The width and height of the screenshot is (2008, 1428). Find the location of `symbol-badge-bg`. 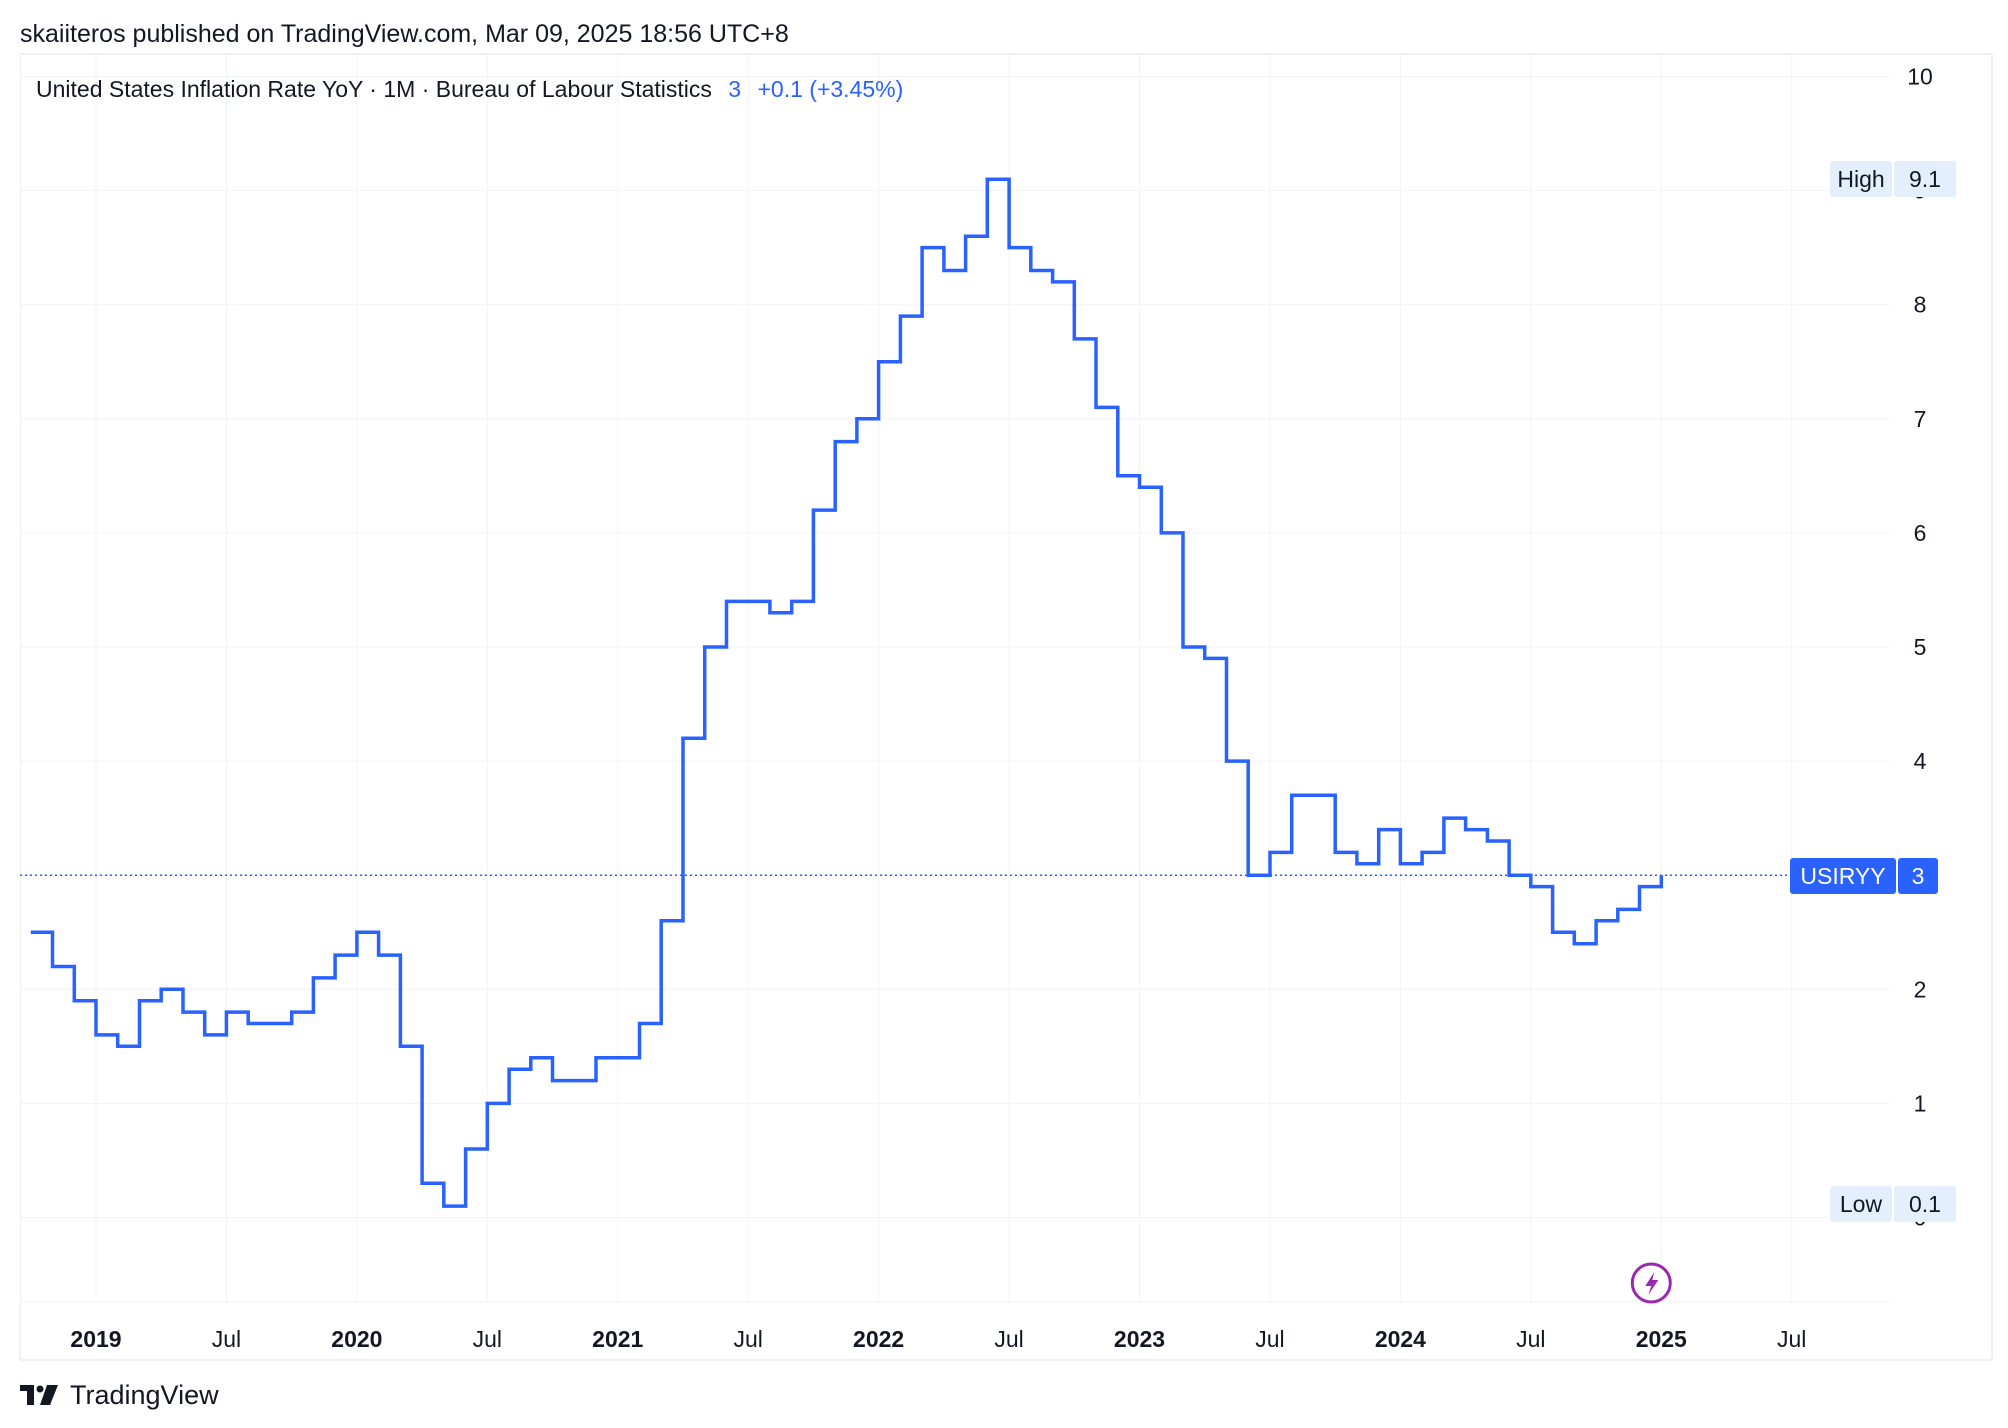

symbol-badge-bg is located at coordinates (1843, 876).